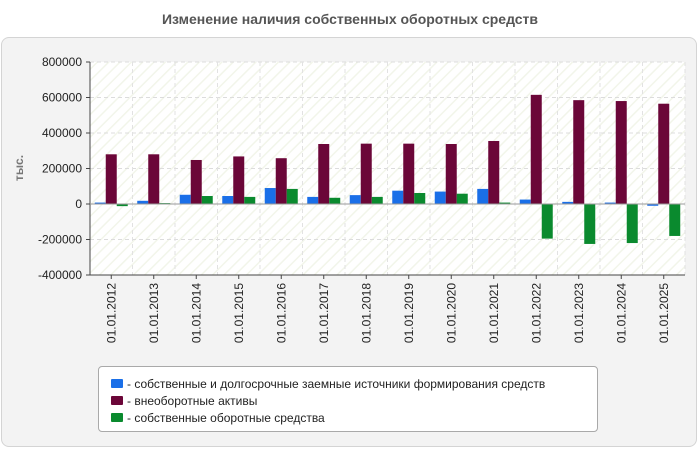 This screenshot has height=450, width=700. I want to click on x-tick-label: 01.01.2025, so click(664, 313).